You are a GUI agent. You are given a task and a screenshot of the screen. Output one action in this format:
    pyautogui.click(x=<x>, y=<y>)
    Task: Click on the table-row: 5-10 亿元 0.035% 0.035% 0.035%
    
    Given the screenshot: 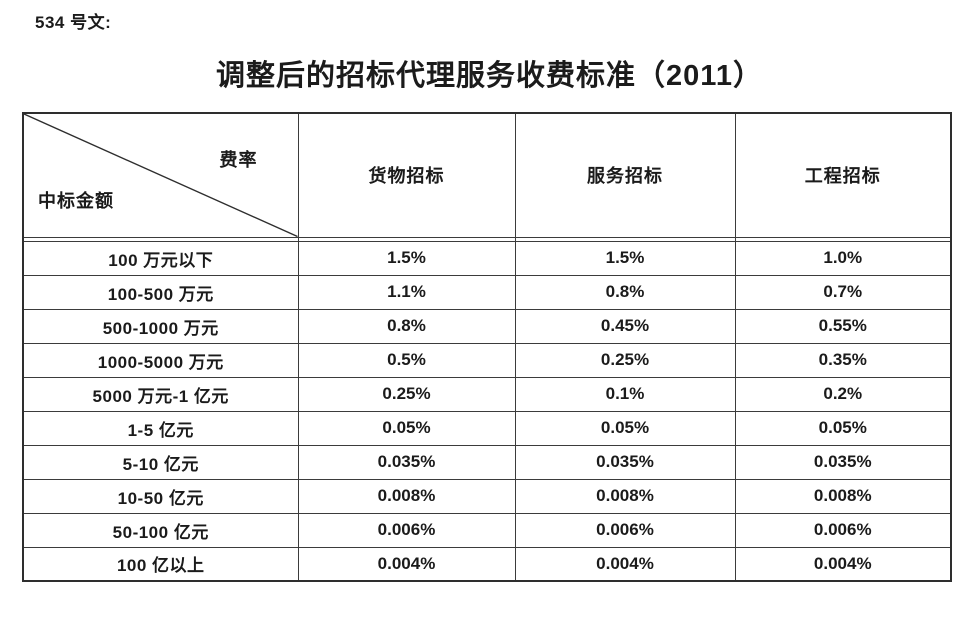 What is the action you would take?
    pyautogui.click(x=487, y=462)
    